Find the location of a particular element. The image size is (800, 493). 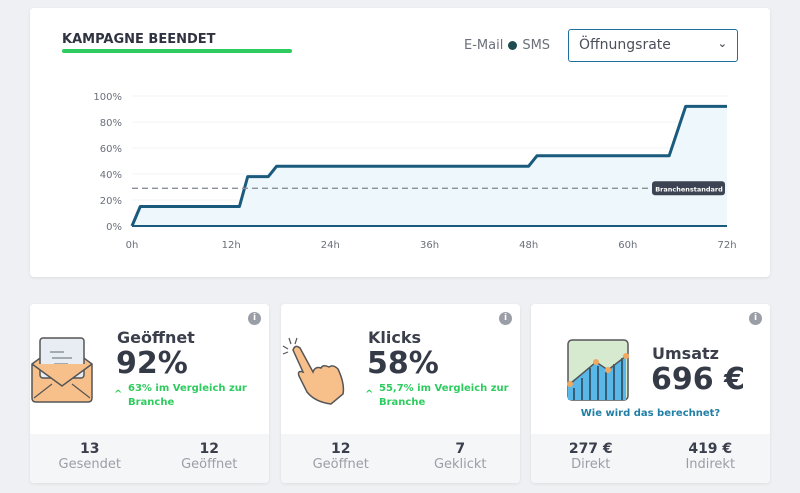

calculation-link: Wie wird das berechnet? is located at coordinates (650, 413).